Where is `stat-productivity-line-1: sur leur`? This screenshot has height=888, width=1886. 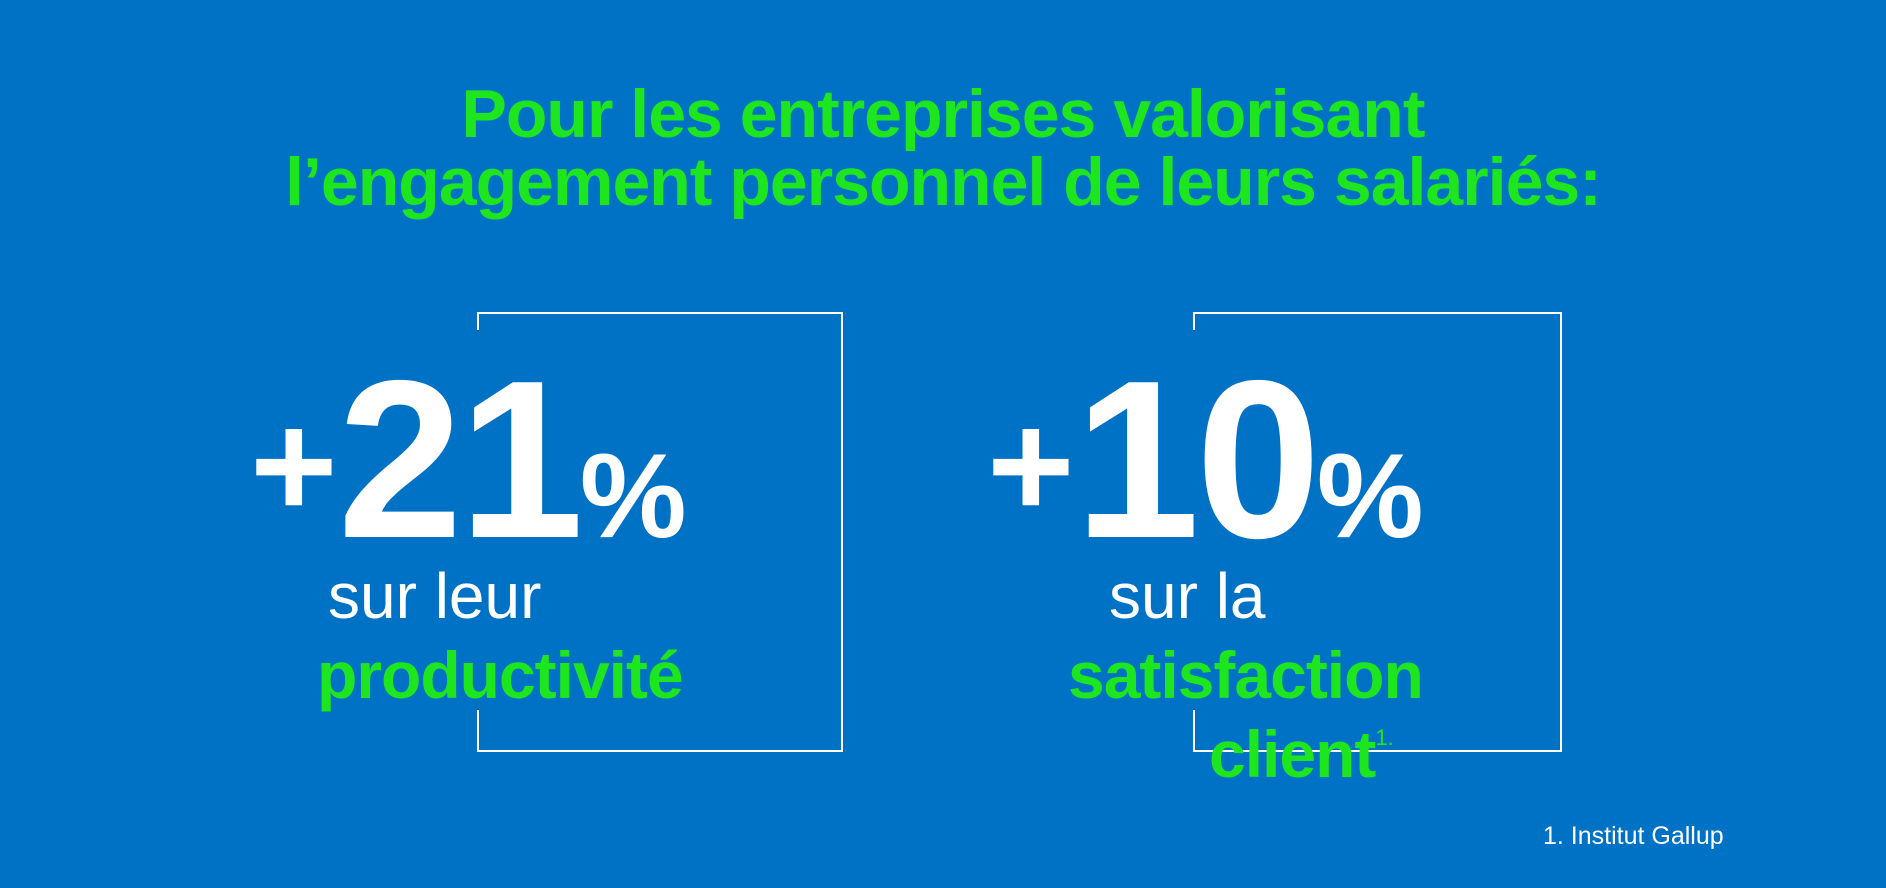 stat-productivity-line-1: sur leur is located at coordinates (435, 596).